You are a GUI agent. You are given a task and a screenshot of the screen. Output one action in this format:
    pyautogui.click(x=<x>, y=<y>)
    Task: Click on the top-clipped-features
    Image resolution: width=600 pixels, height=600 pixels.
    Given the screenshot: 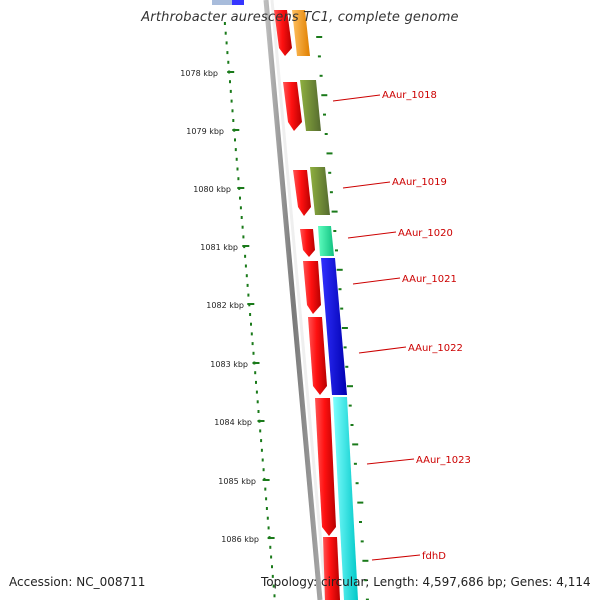 What is the action you would take?
    pyautogui.click(x=228, y=2)
    